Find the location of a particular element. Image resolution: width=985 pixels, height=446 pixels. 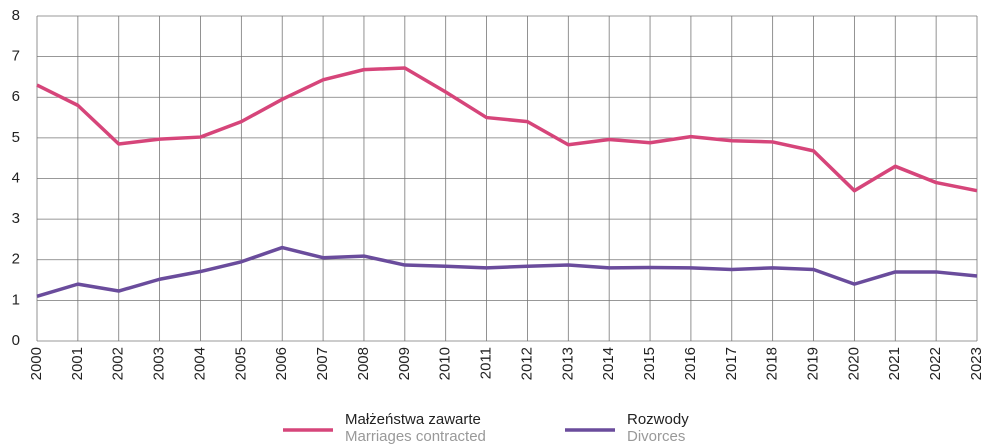

legend-label: Małżeństwa zawarte is located at coordinates (413, 419).